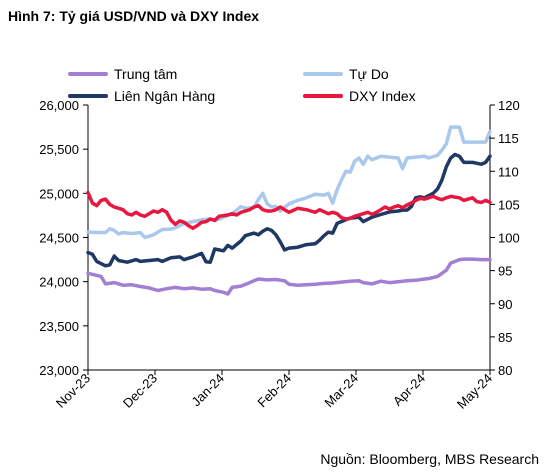  What do you see at coordinates (59, 193) in the screenshot?
I see `left-tick-label: 25,000` at bounding box center [59, 193].